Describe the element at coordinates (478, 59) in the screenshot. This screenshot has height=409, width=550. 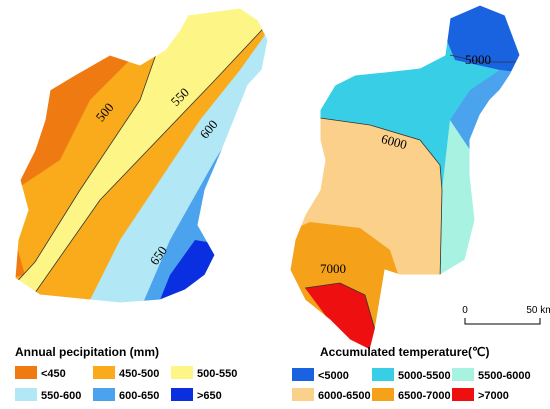
I see `contour-label: 5000` at that location.